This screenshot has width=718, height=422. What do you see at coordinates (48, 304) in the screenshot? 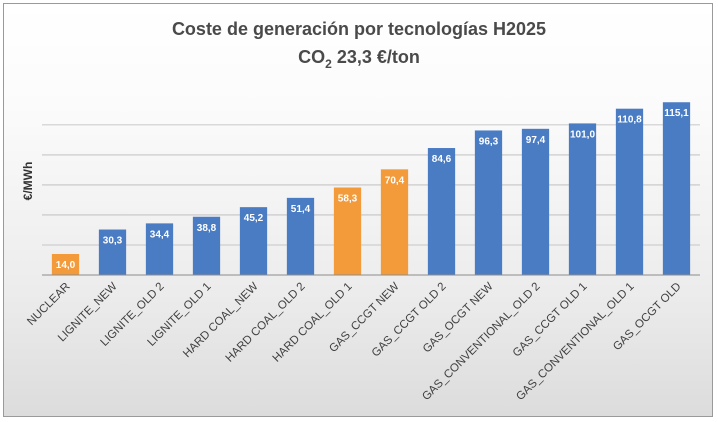
I see `x-tick-label: NUCLEAR` at bounding box center [48, 304].